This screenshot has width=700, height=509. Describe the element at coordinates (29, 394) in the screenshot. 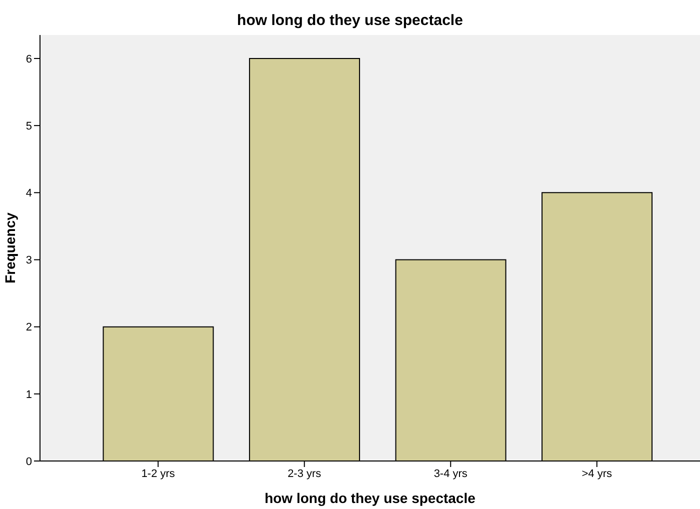

I see `y-tick-label: 1` at that location.